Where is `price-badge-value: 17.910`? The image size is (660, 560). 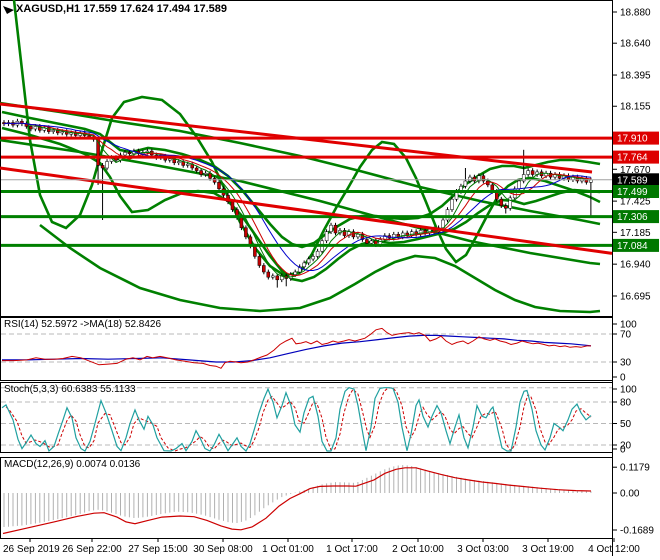 price-badge-value: 17.910 is located at coordinates (632, 139).